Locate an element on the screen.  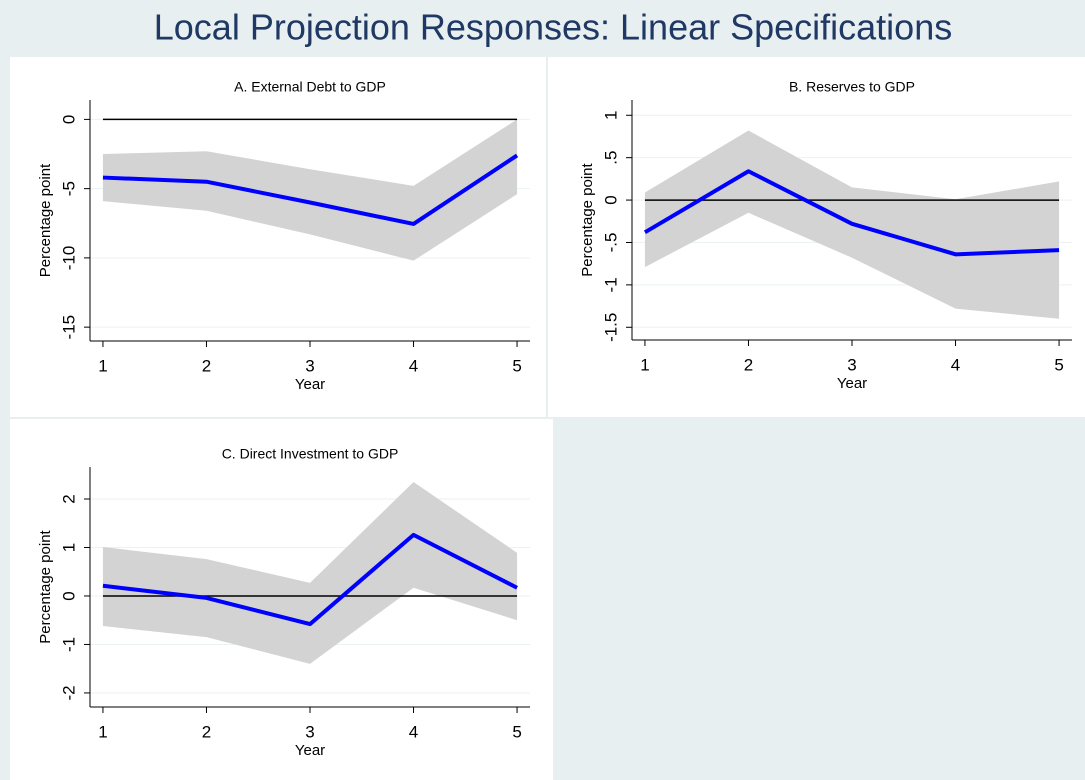
confidence-band is located at coordinates (310, 573).